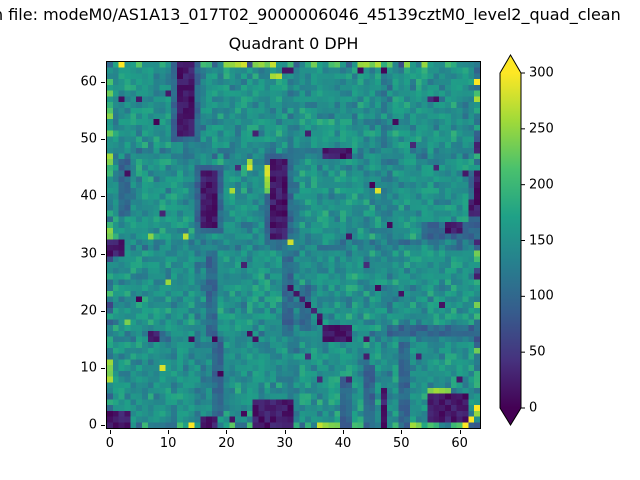 The height and width of the screenshot is (480, 640). What do you see at coordinates (533, 408) in the screenshot?
I see `colorbar-tick-label: 0` at bounding box center [533, 408].